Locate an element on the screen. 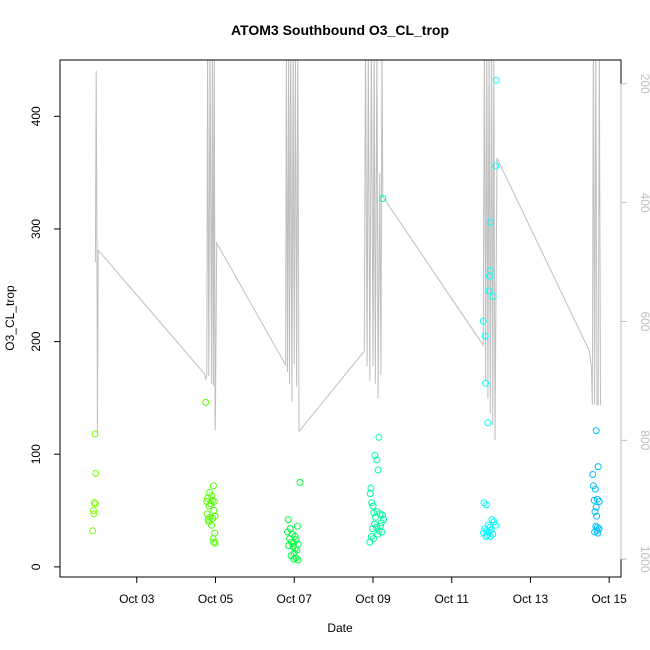 The width and height of the screenshot is (650, 650). x-tick-label: Oct 15 is located at coordinates (610, 599).